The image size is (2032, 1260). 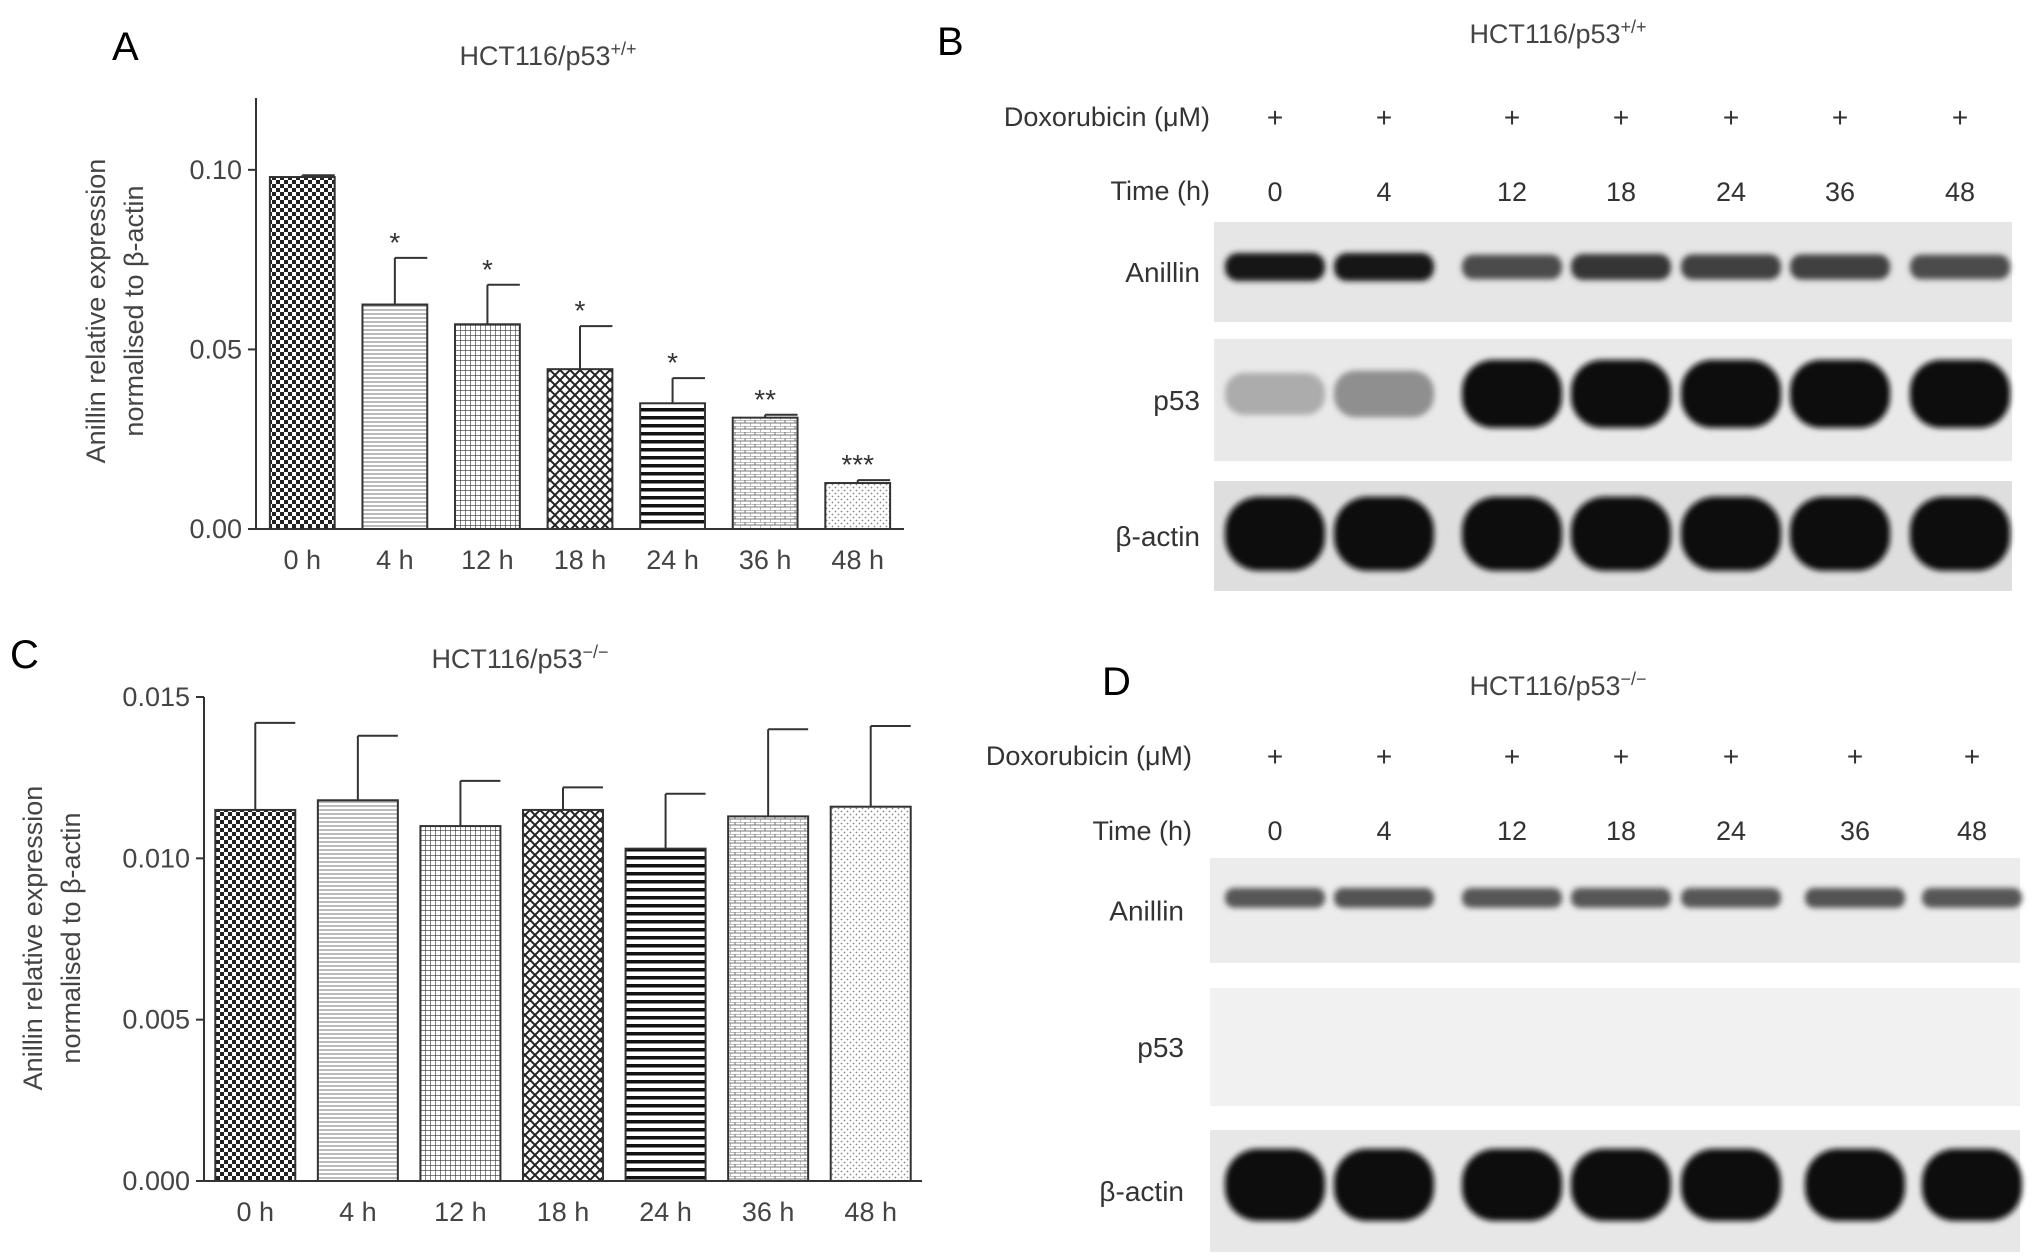 I want to click on panel-d-title: HCT116/p53−/−, so click(x=1557, y=685).